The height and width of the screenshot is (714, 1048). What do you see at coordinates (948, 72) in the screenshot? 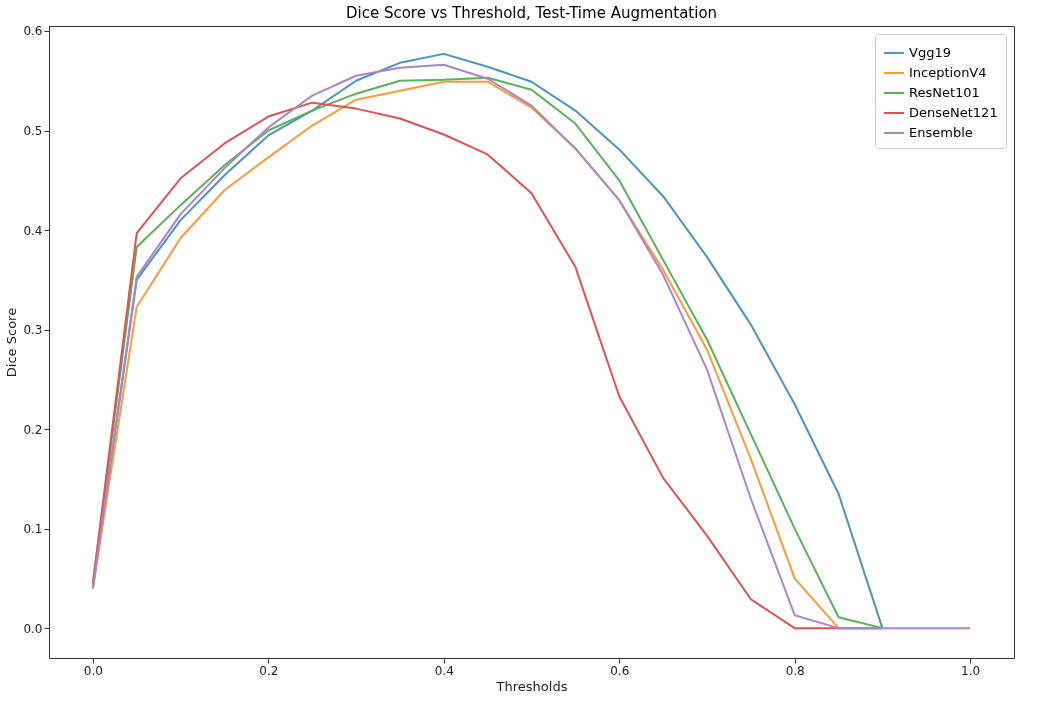
I see `legend-label: InceptionV4` at bounding box center [948, 72].